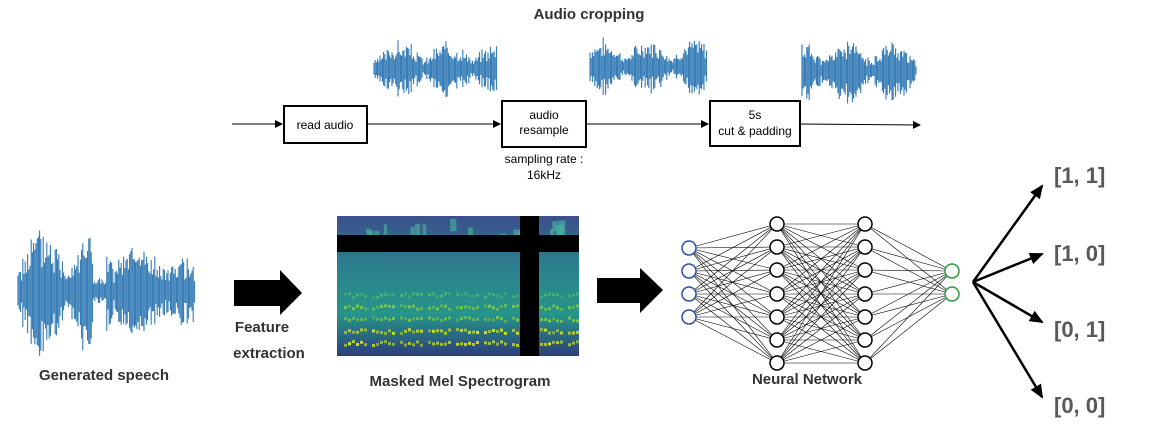 This screenshot has height=433, width=1176. I want to click on output-arrows, so click(1007, 291).